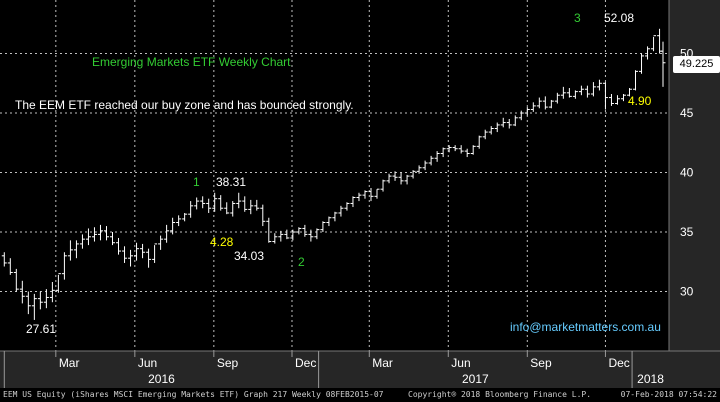 The height and width of the screenshot is (402, 720). I want to click on y-tick-label: 40, so click(687, 173).